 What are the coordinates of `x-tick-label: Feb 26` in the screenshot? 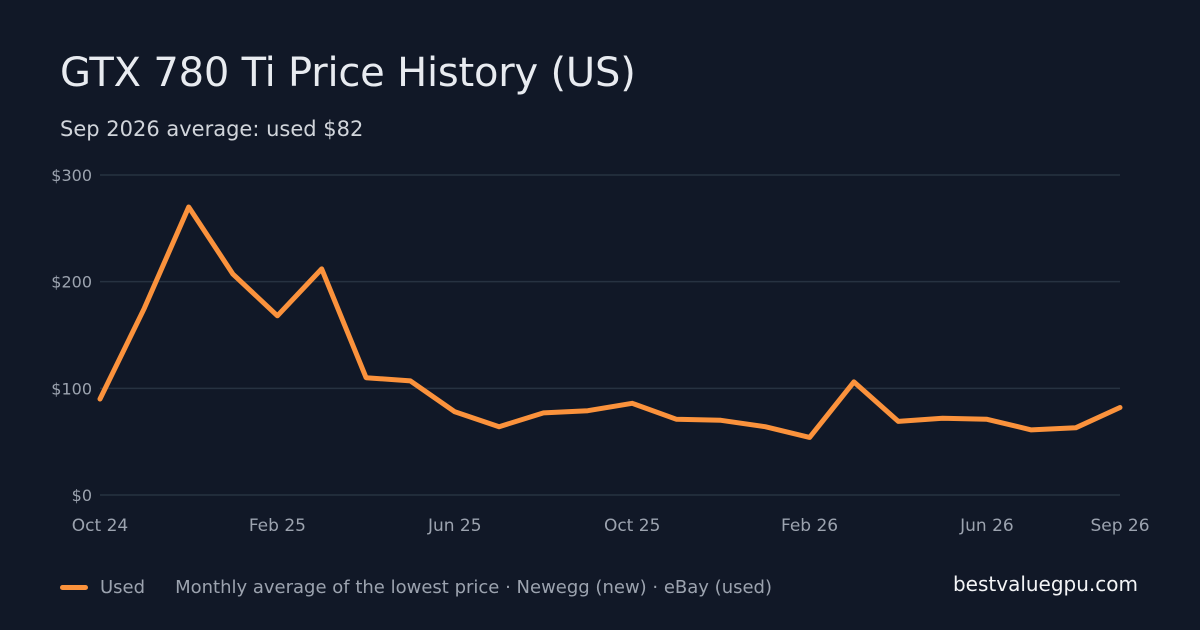 It's located at (809, 526).